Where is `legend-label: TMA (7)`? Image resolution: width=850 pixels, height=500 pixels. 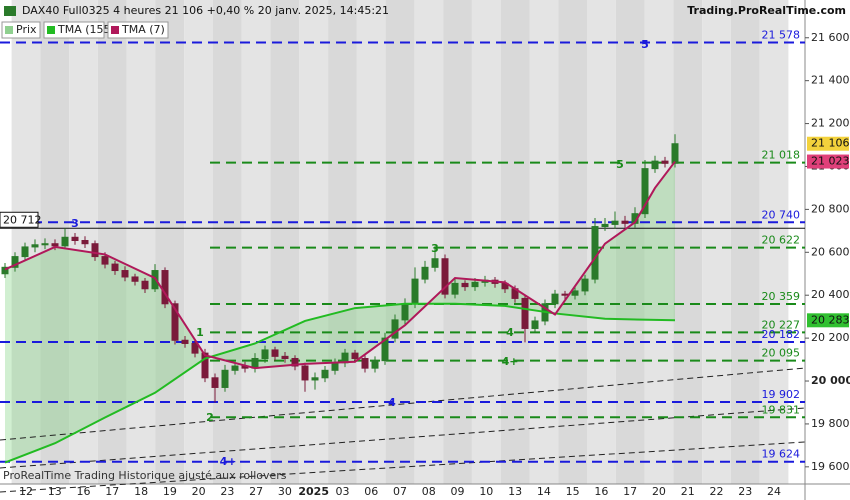 legend-label: TMA (7) is located at coordinates (143, 29).